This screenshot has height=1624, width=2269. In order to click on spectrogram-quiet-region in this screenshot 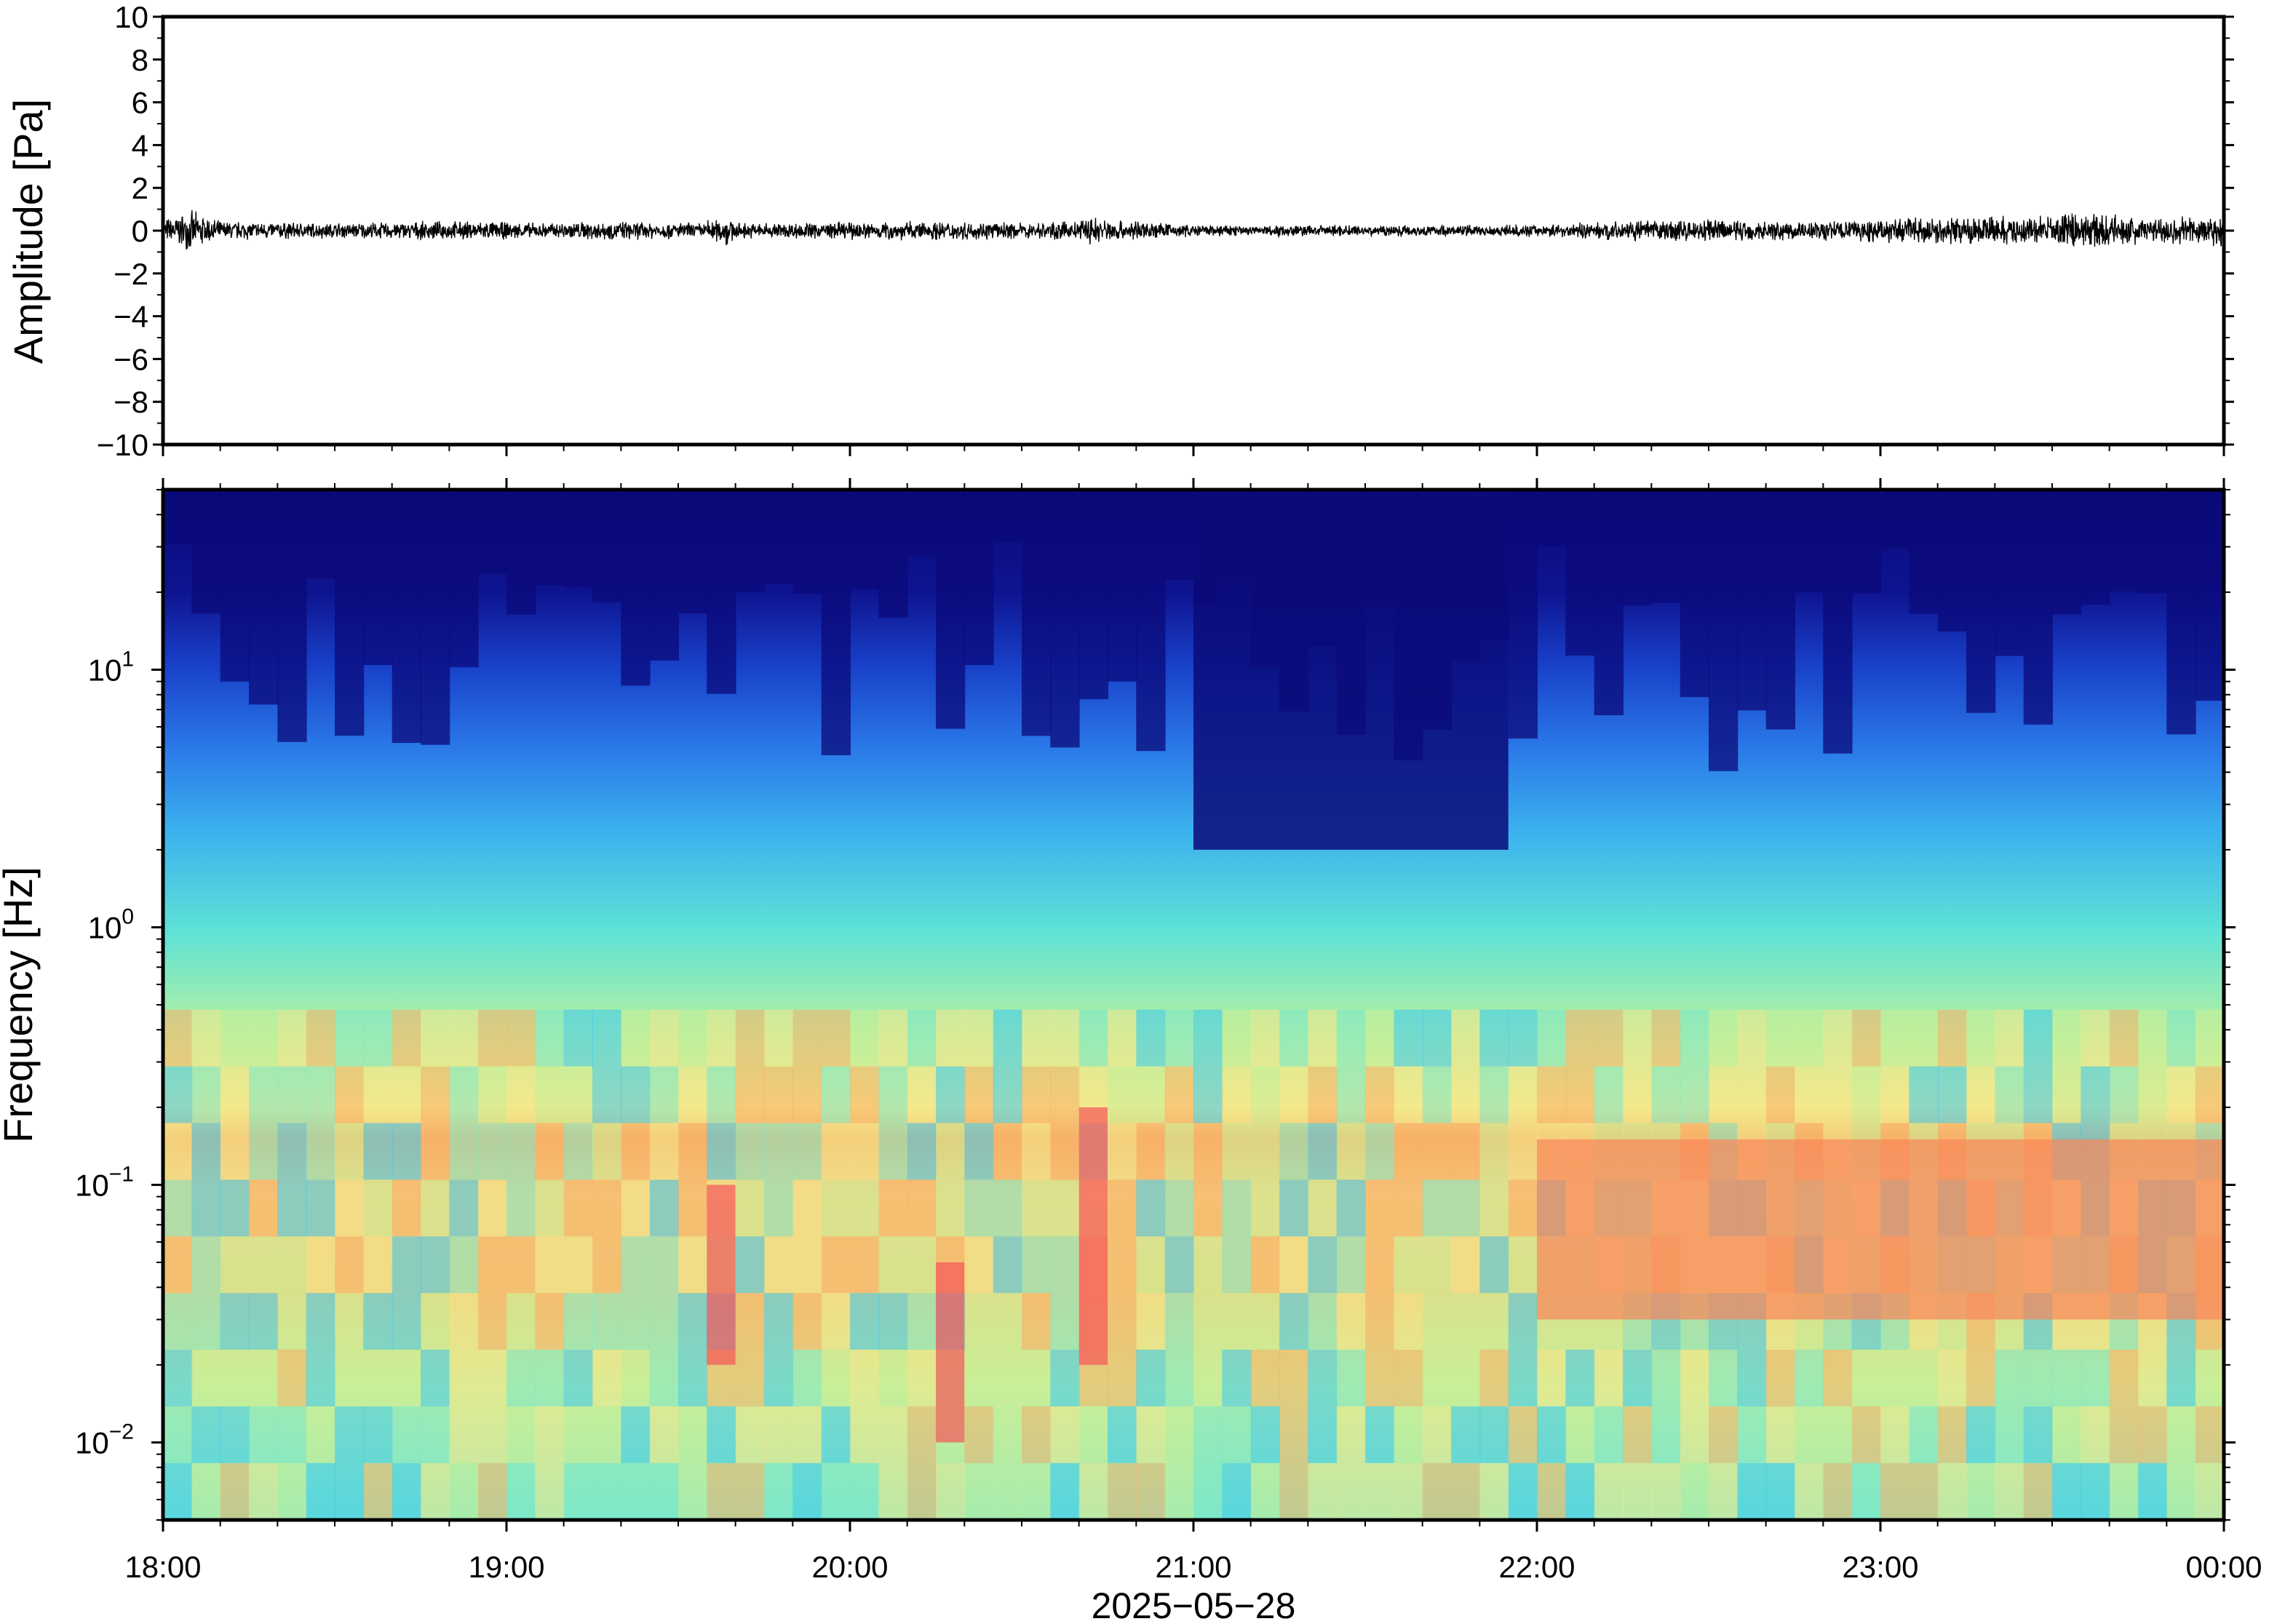, I will do `click(1351, 670)`.